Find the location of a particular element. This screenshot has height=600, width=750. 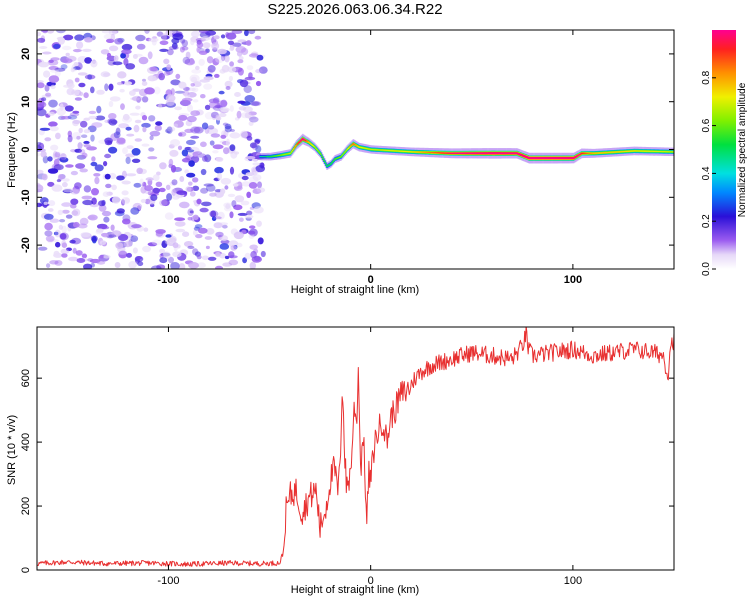

spectrogram-y-tick-label: -10 is located at coordinates (26, 197).